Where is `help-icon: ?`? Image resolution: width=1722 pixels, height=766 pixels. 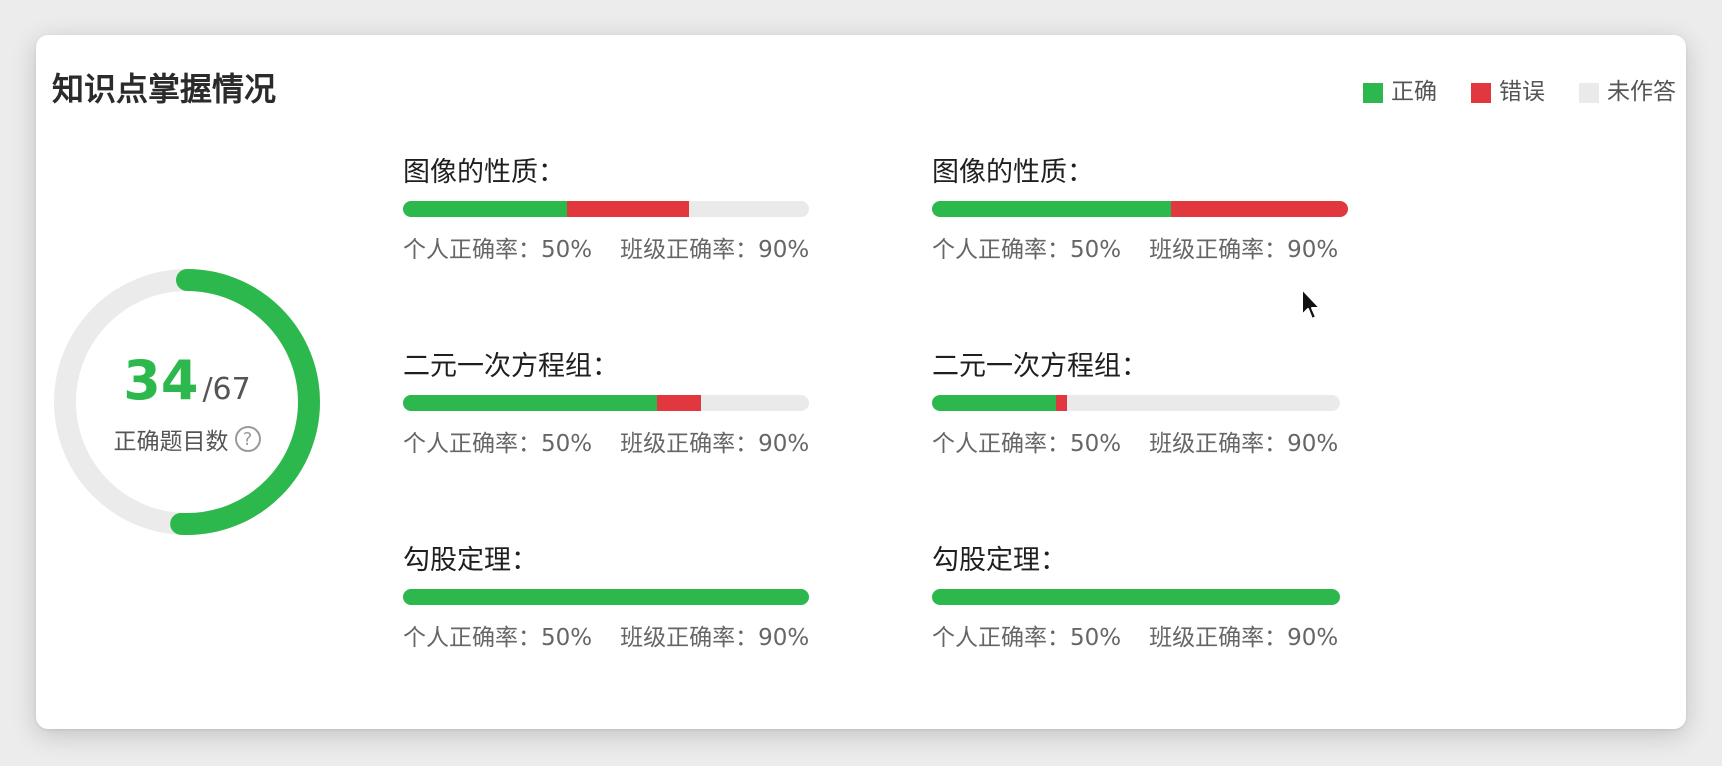
help-icon: ? is located at coordinates (247, 439).